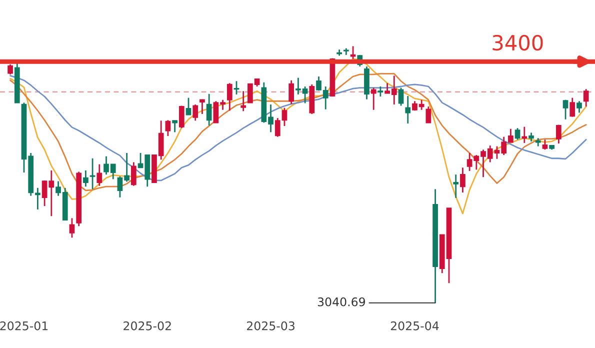 This screenshot has width=595, height=348. I want to click on x-tick-label: 2025-01, so click(24, 325).